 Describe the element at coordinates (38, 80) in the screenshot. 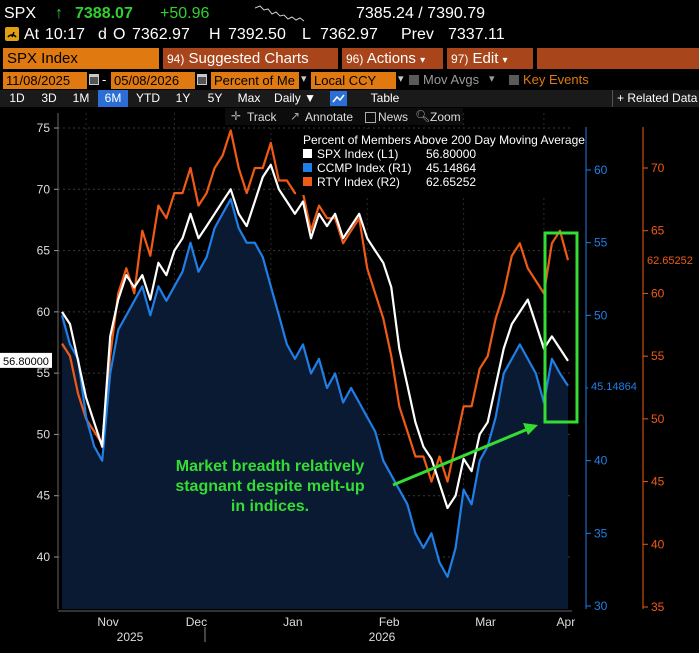

I see `start-date-value: 11/08/2025` at that location.